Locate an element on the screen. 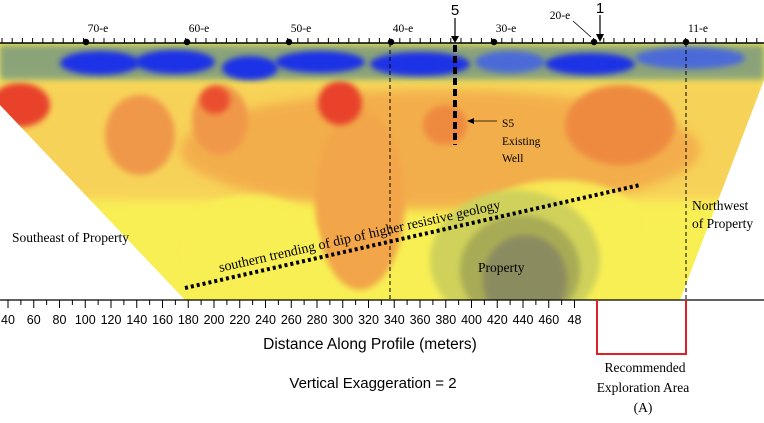 This screenshot has width=764, height=423. well-5-marker: 5 is located at coordinates (455, 73).